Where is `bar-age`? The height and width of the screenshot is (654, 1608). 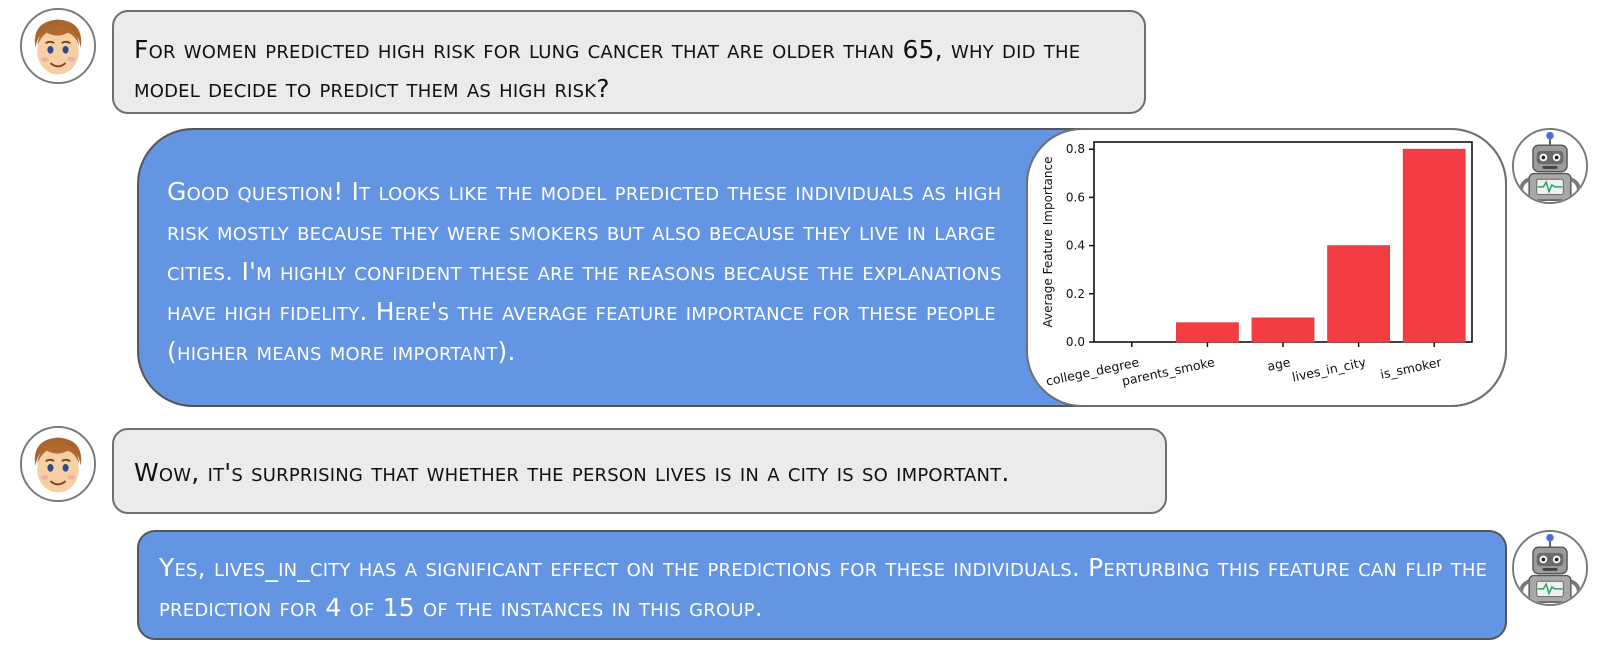
bar-age is located at coordinates (1283, 330).